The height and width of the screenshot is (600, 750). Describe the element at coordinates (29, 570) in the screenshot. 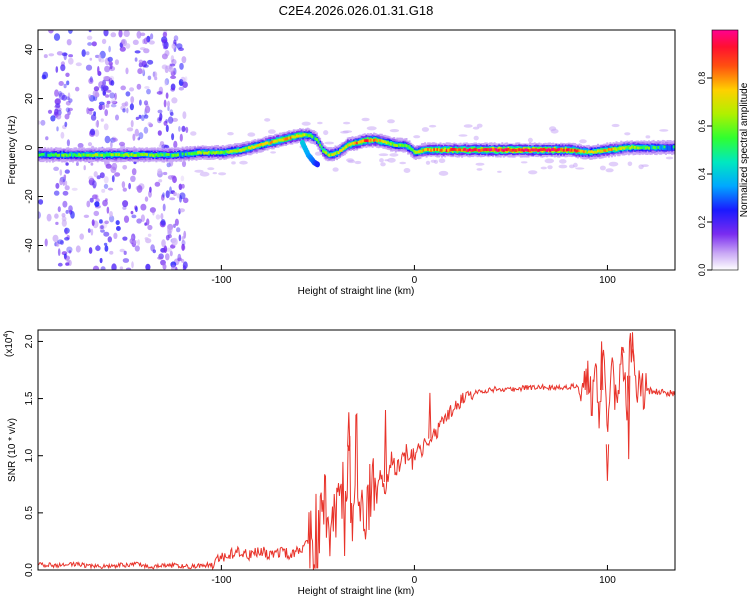

I see `y-tick-label: 0.0` at that location.